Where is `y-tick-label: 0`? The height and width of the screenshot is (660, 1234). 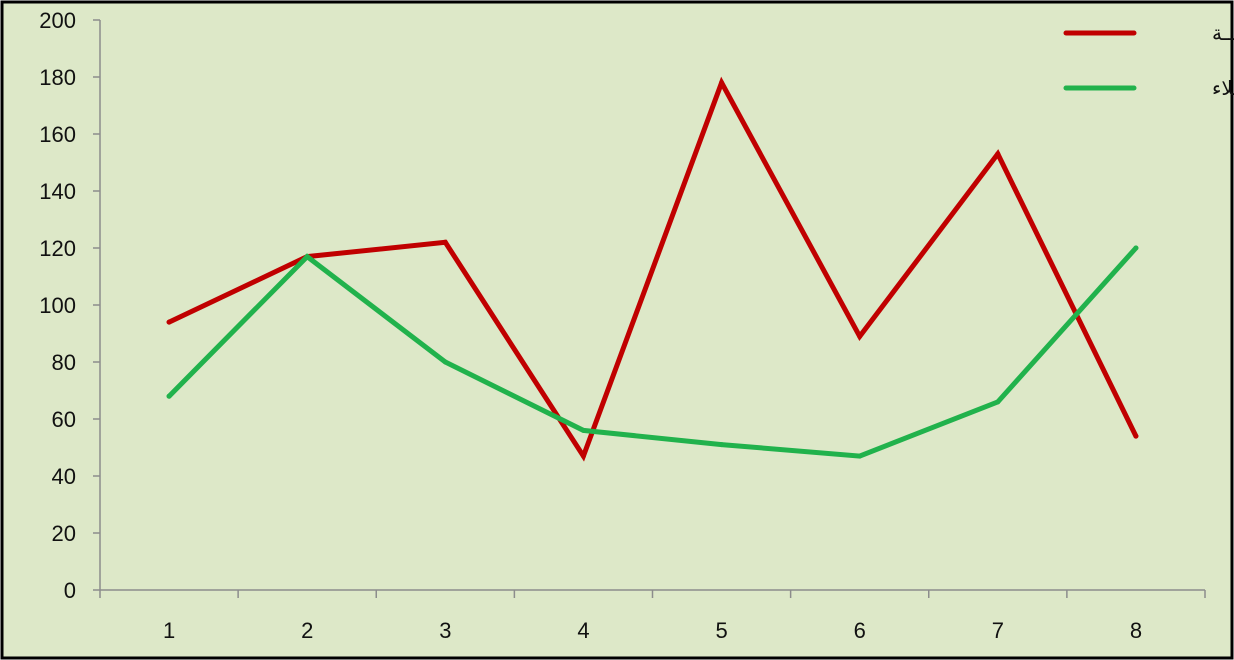 y-tick-label: 0 is located at coordinates (70, 590).